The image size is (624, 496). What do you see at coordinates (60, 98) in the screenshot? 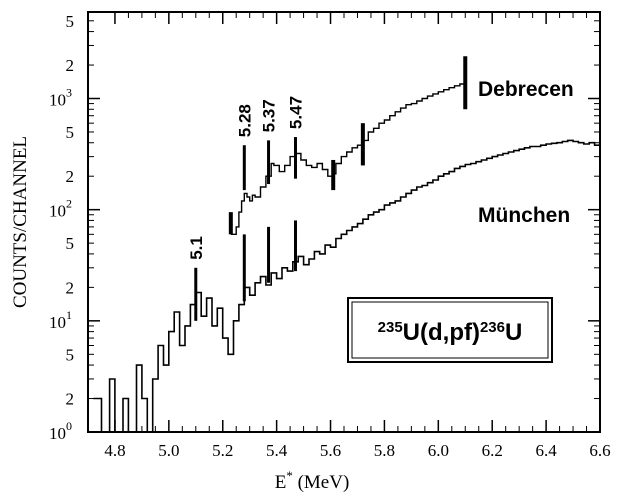
I see `y-decade-label: 103` at bounding box center [60, 98].